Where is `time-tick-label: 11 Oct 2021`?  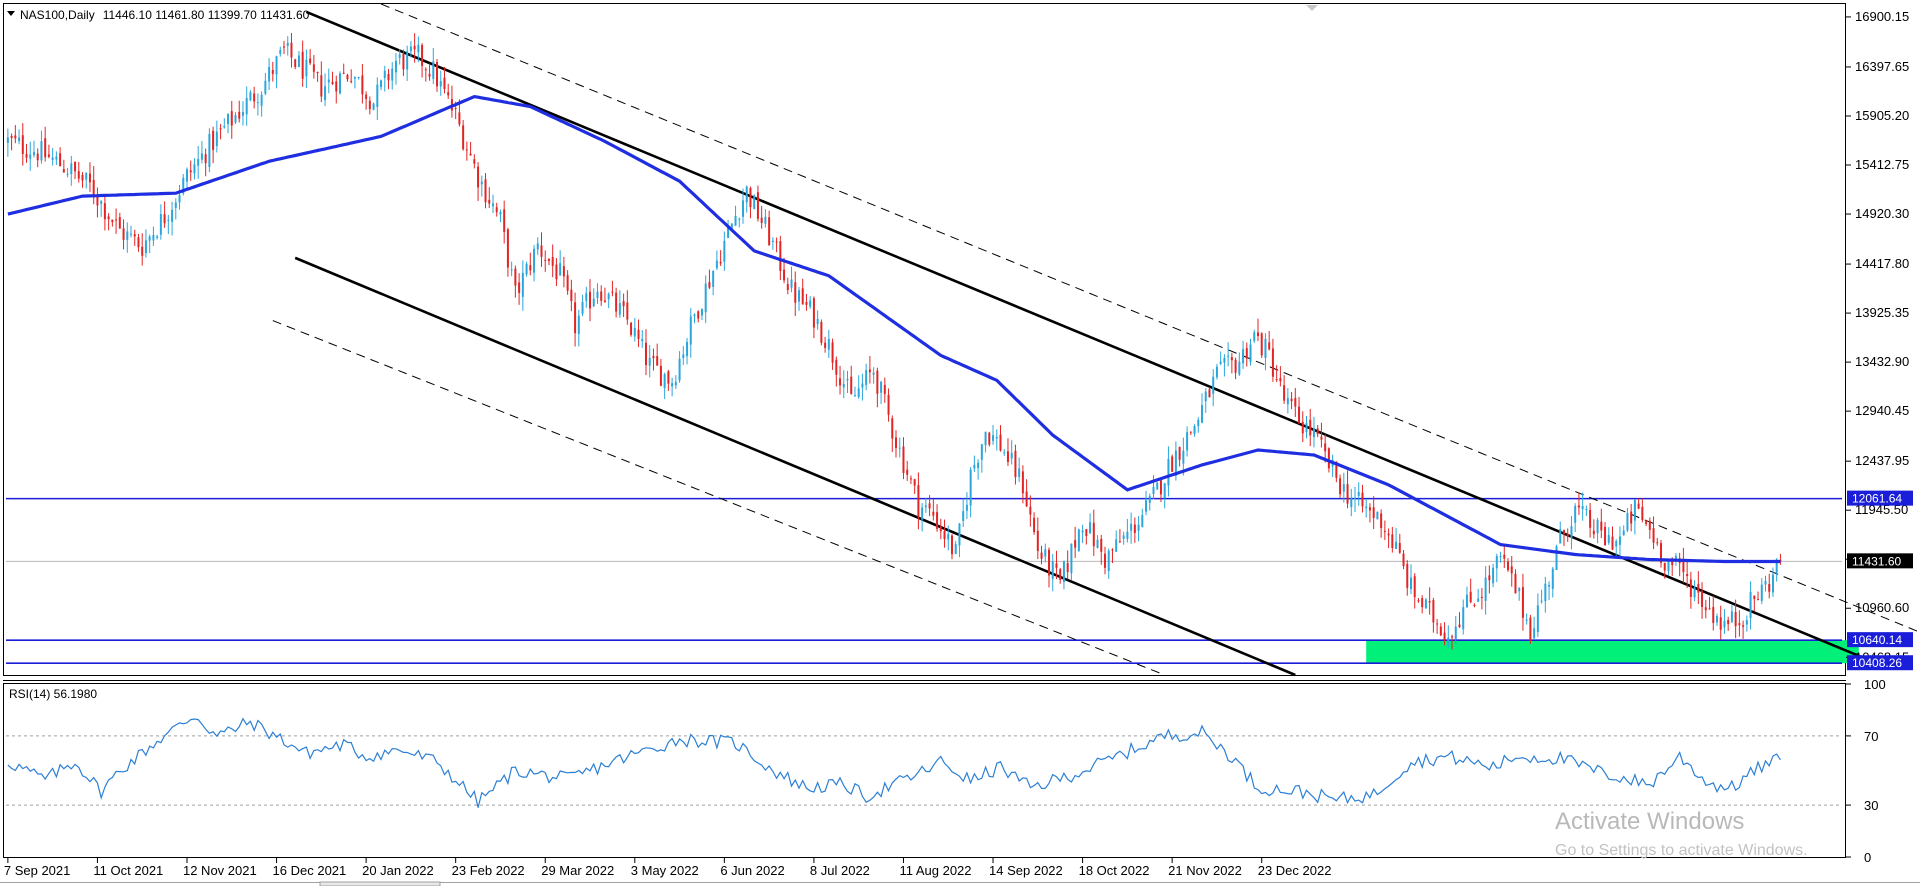 time-tick-label: 11 Oct 2021 is located at coordinates (128, 870).